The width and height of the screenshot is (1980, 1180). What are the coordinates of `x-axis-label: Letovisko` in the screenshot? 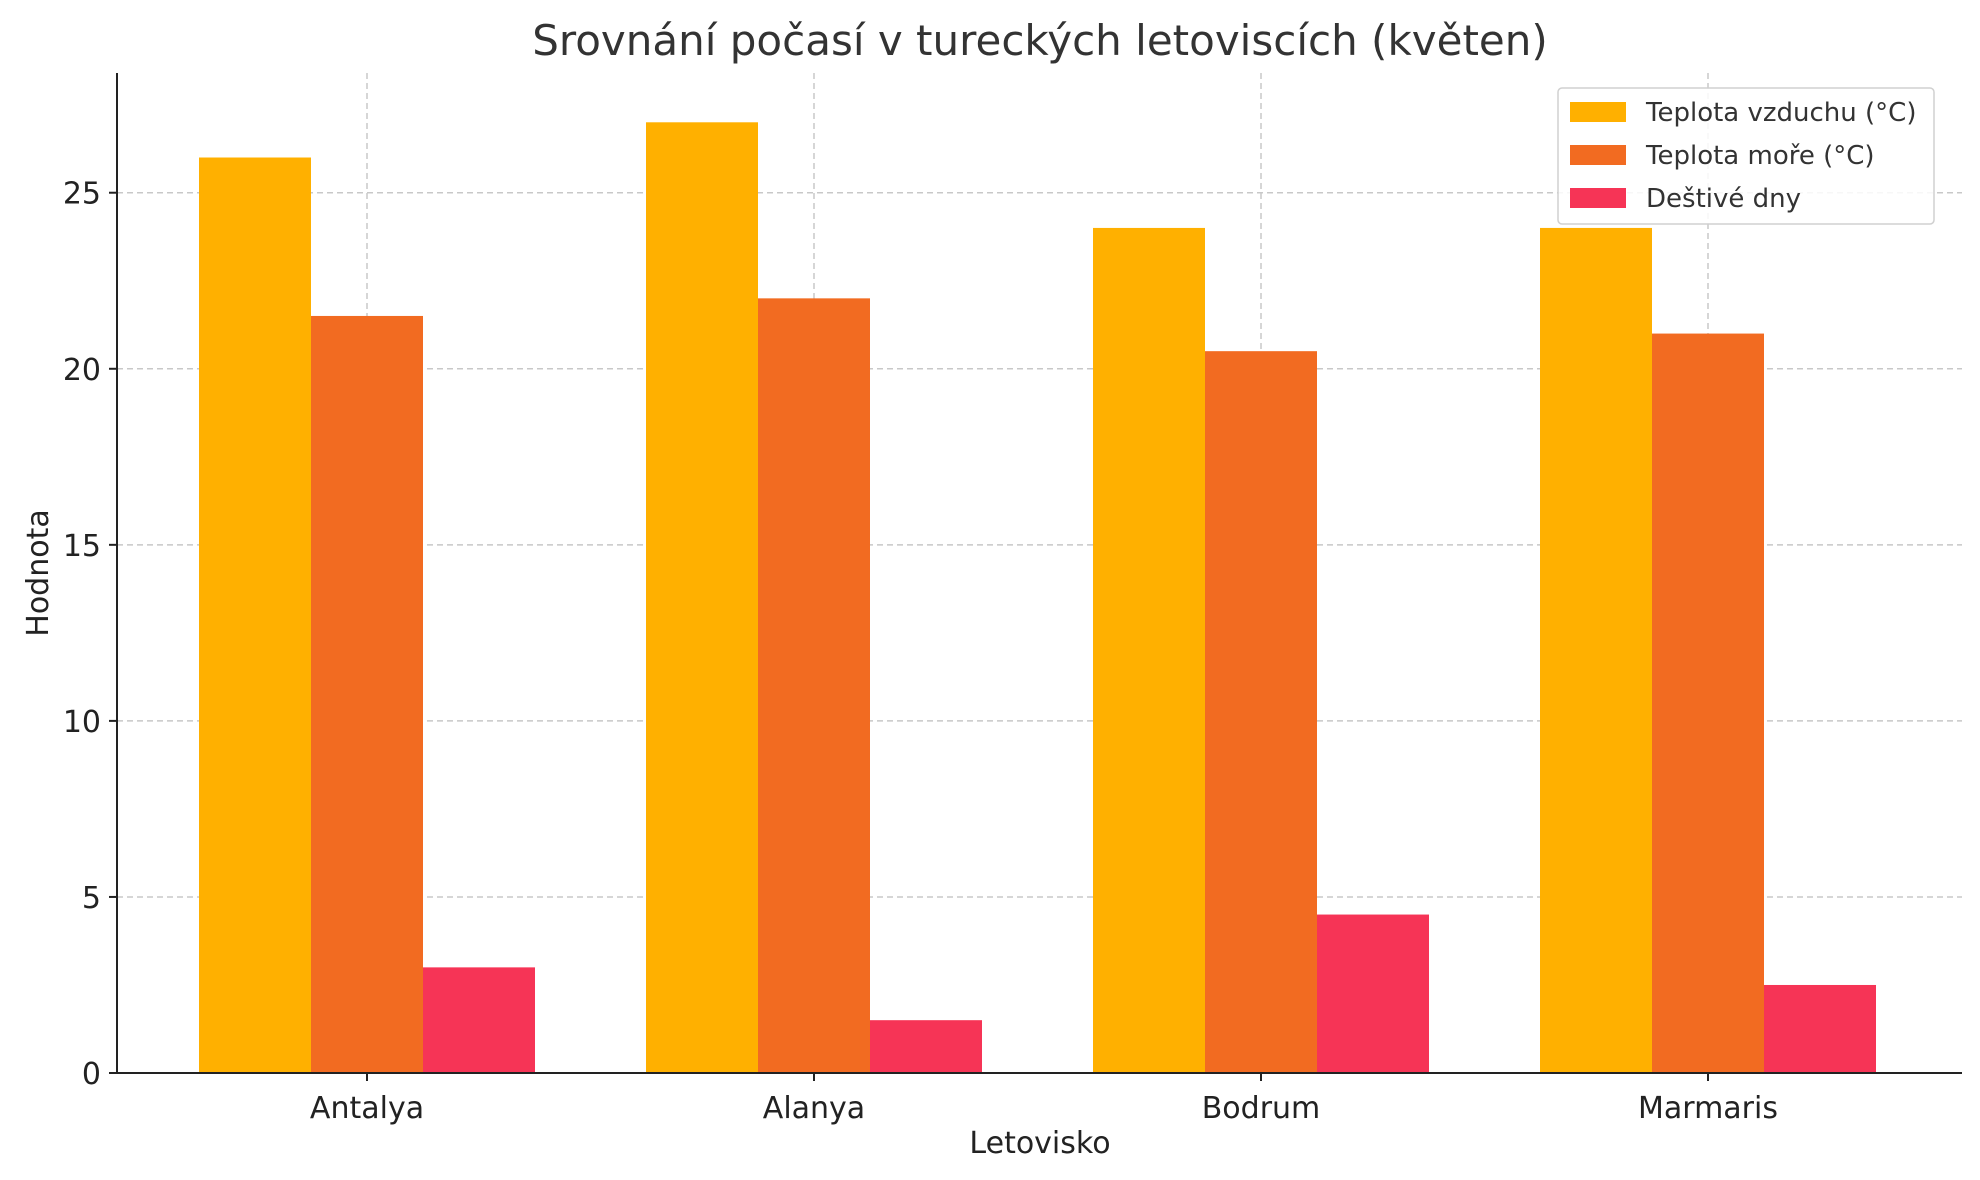 It's located at (1039, 1143).